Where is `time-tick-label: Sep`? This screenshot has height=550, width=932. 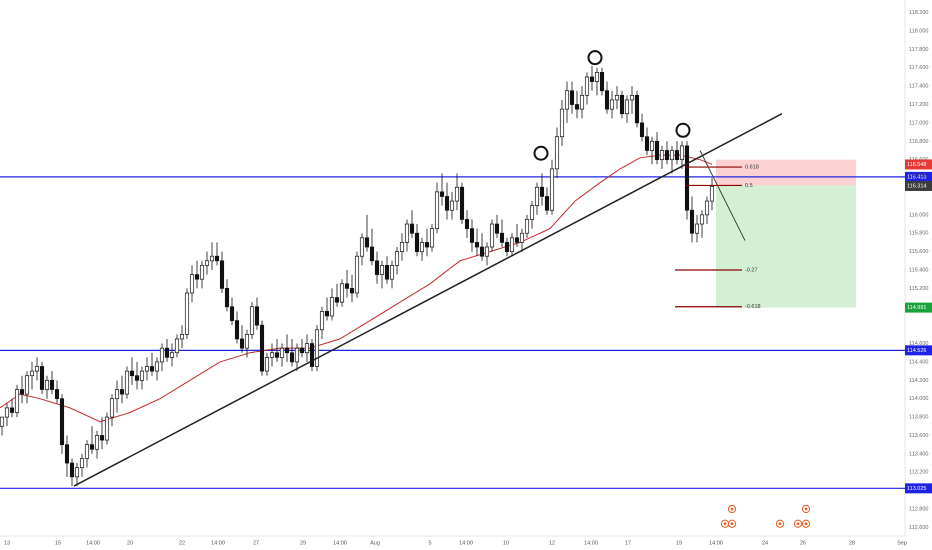 time-tick-label: Sep is located at coordinates (902, 543).